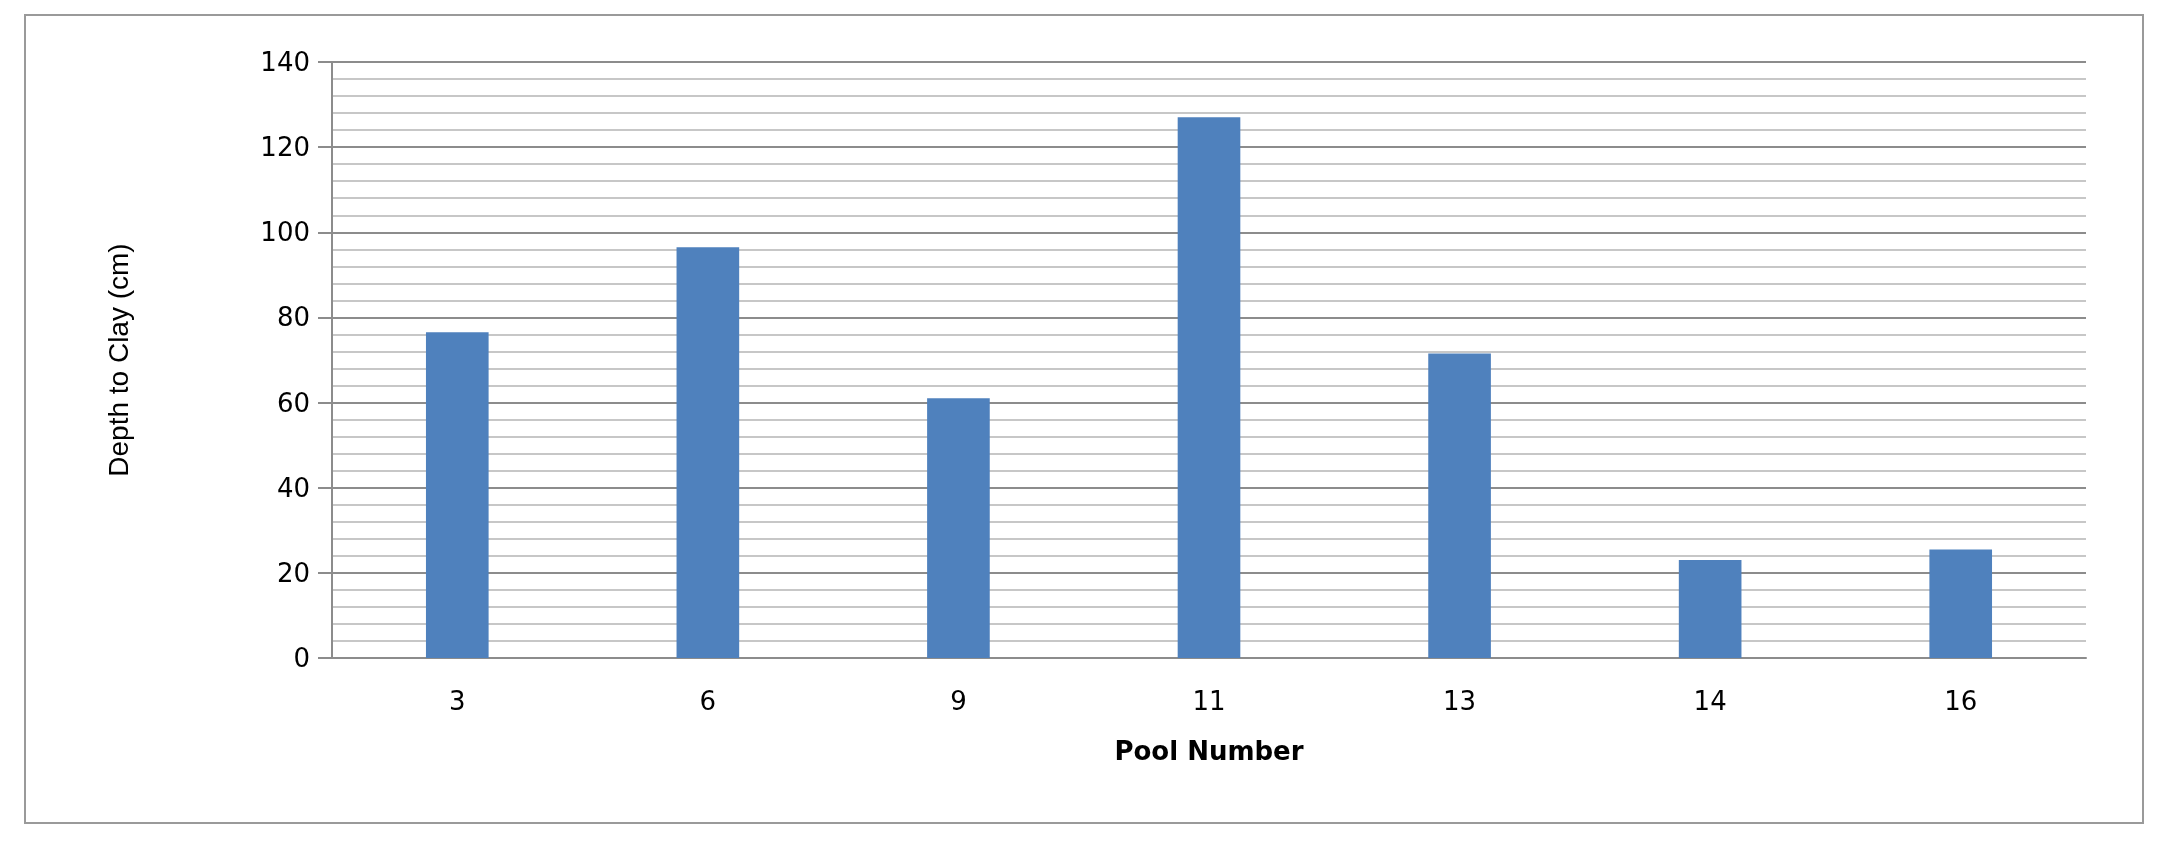 This screenshot has width=2170, height=841. Describe the element at coordinates (708, 701) in the screenshot. I see `x-tick-label: 6` at that location.